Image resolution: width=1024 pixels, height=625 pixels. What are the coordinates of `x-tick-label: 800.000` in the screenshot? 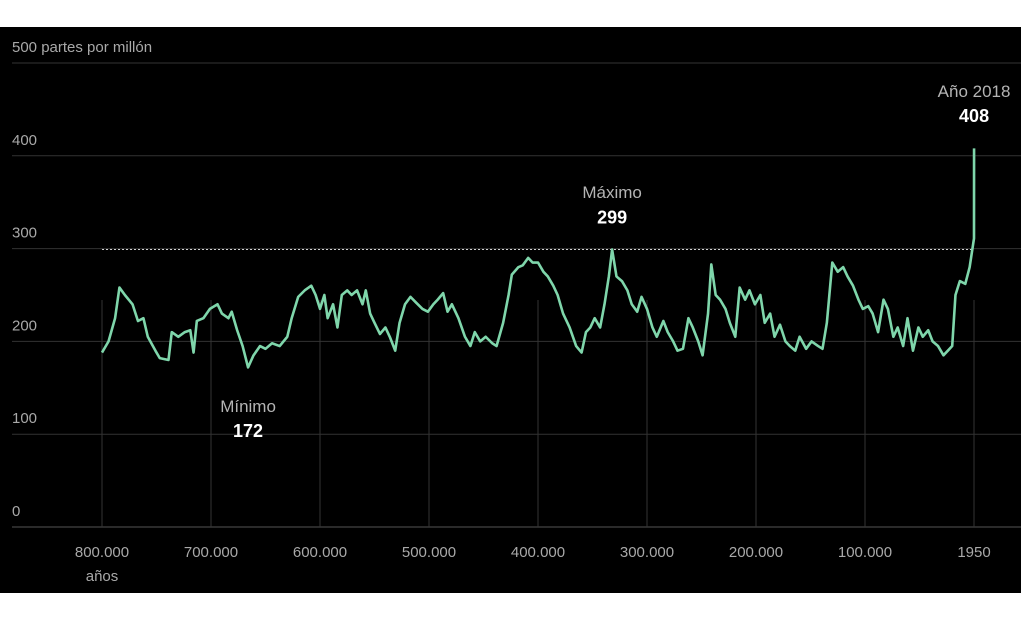 It's located at (102, 552).